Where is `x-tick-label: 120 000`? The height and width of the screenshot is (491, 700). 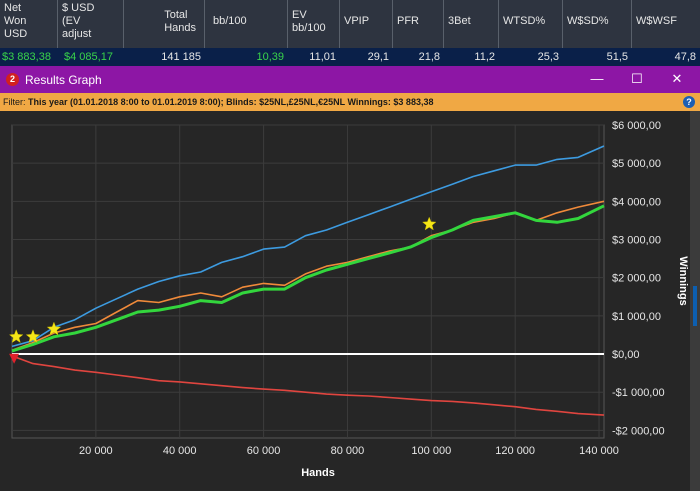 x-tick-label: 120 000 is located at coordinates (515, 451).